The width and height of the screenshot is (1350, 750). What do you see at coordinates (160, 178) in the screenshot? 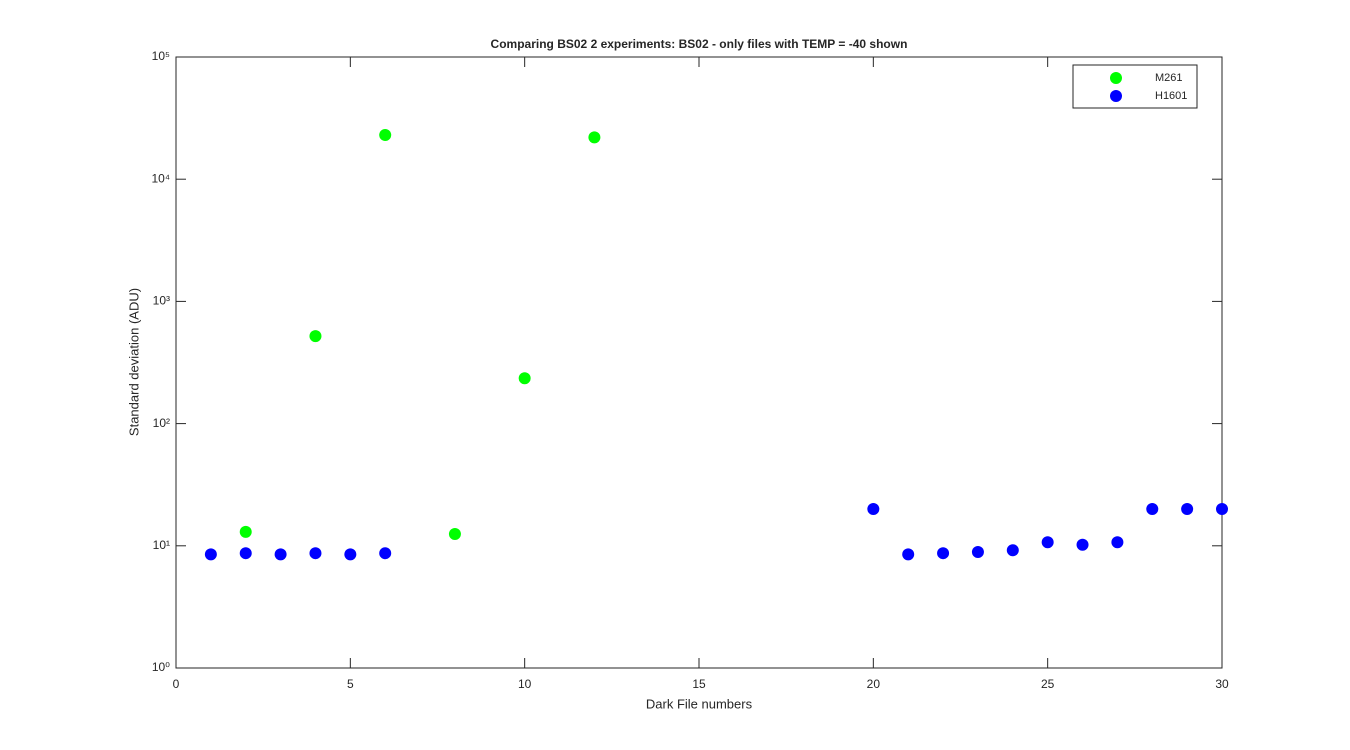
I see `y-tick-label: 10⁴` at bounding box center [160, 178].